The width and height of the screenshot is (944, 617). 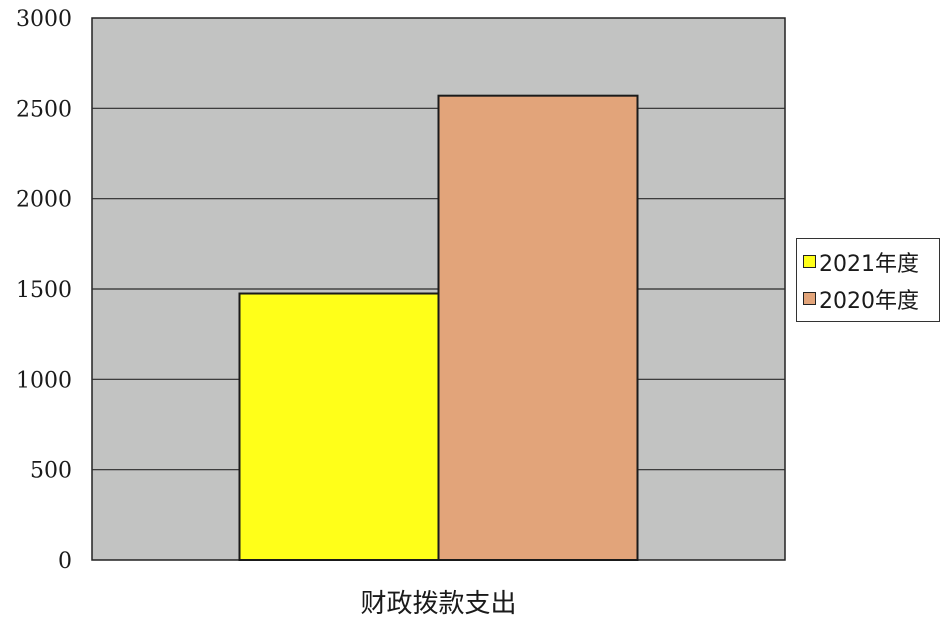 What do you see at coordinates (809, 261) in the screenshot?
I see `legend-swatch-2021` at bounding box center [809, 261].